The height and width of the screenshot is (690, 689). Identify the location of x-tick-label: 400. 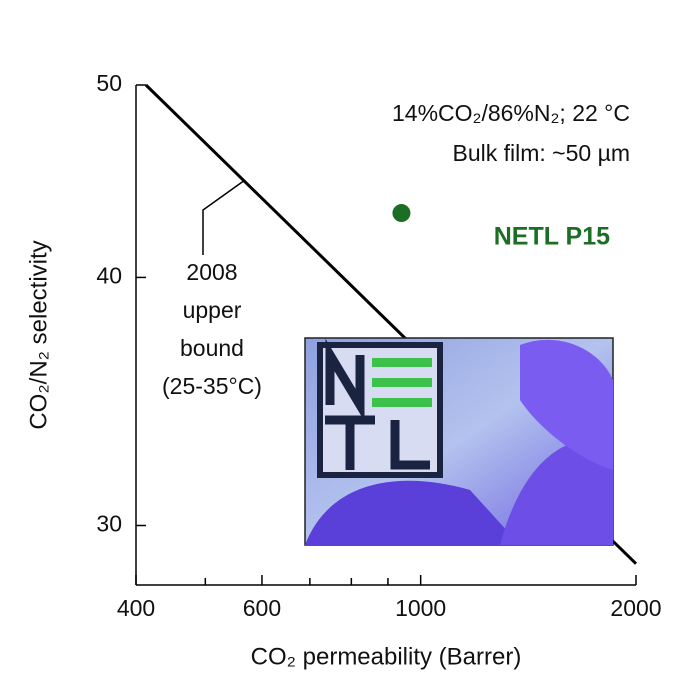
(136, 608).